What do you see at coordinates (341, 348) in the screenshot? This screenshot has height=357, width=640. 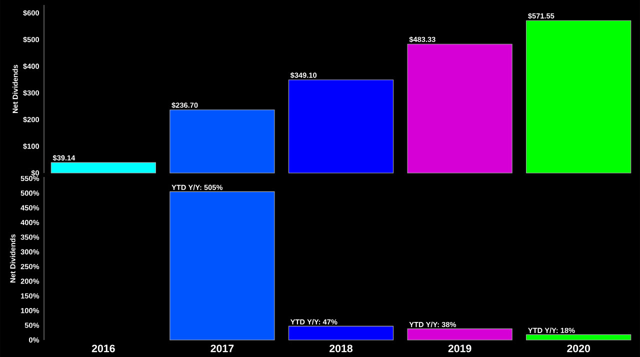 I see `x-tick-label: 2018` at bounding box center [341, 348].